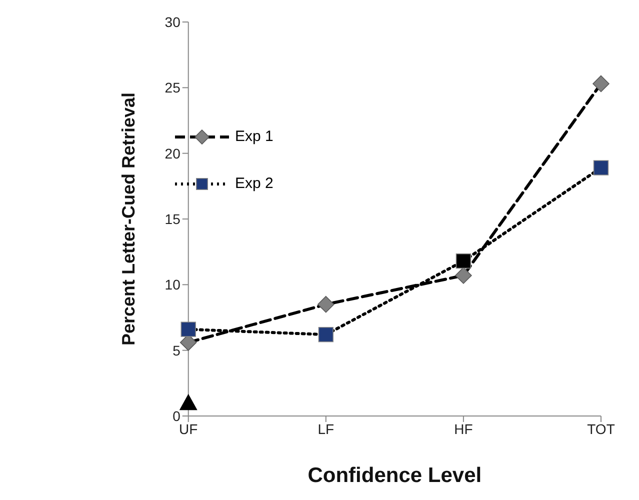  I want to click on legend-label: Exp 2, so click(254, 183).